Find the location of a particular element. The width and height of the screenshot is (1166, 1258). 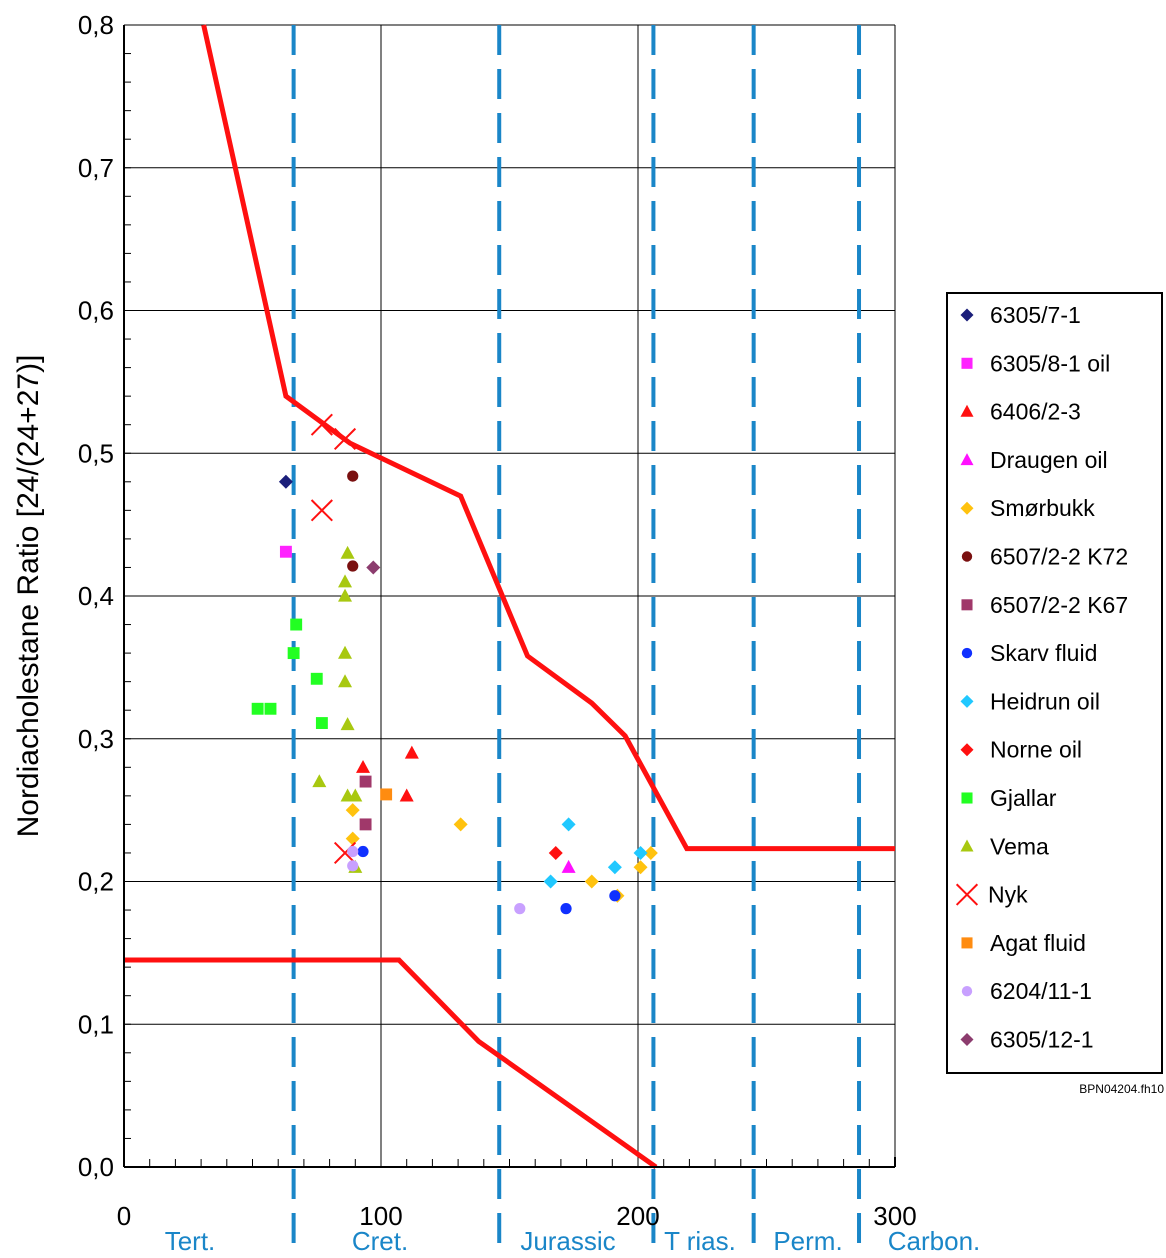

period-label: T rias. is located at coordinates (700, 1241).